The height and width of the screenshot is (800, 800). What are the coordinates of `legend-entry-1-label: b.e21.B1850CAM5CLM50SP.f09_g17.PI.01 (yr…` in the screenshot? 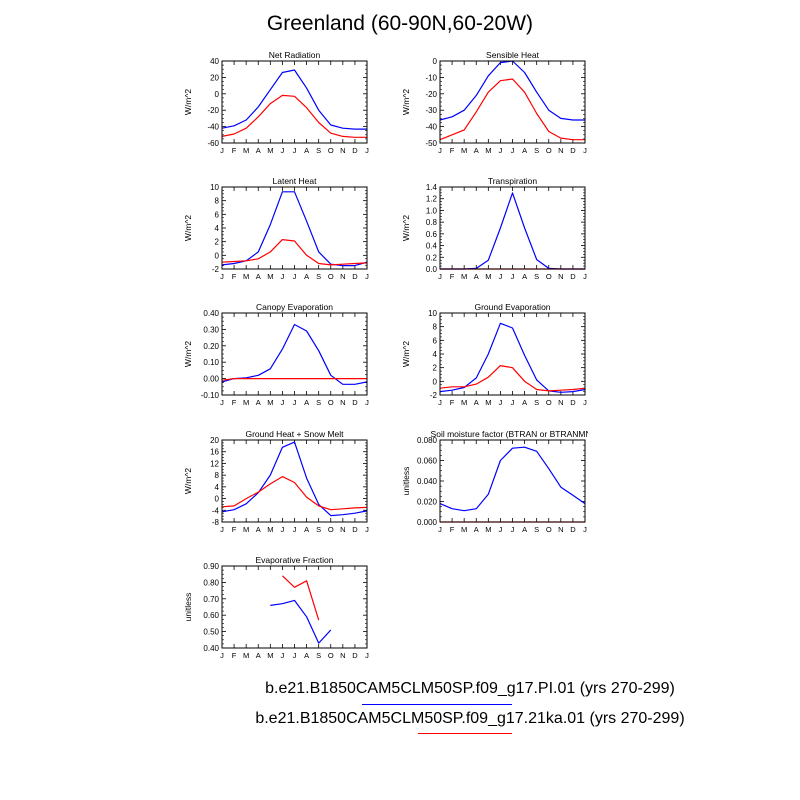 It's located at (470, 688).